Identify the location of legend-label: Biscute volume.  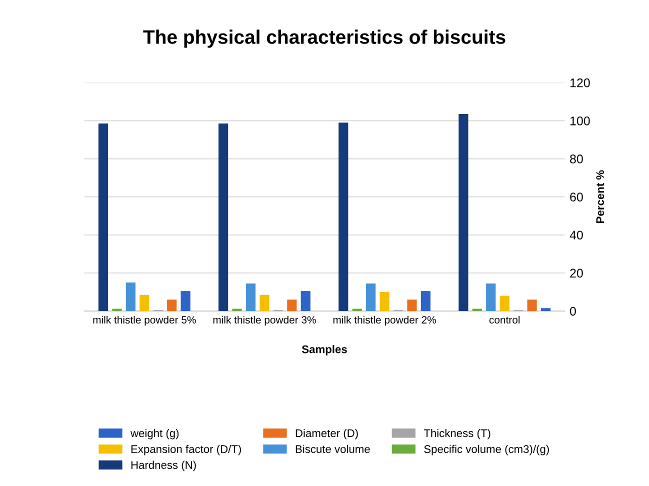
(333, 449).